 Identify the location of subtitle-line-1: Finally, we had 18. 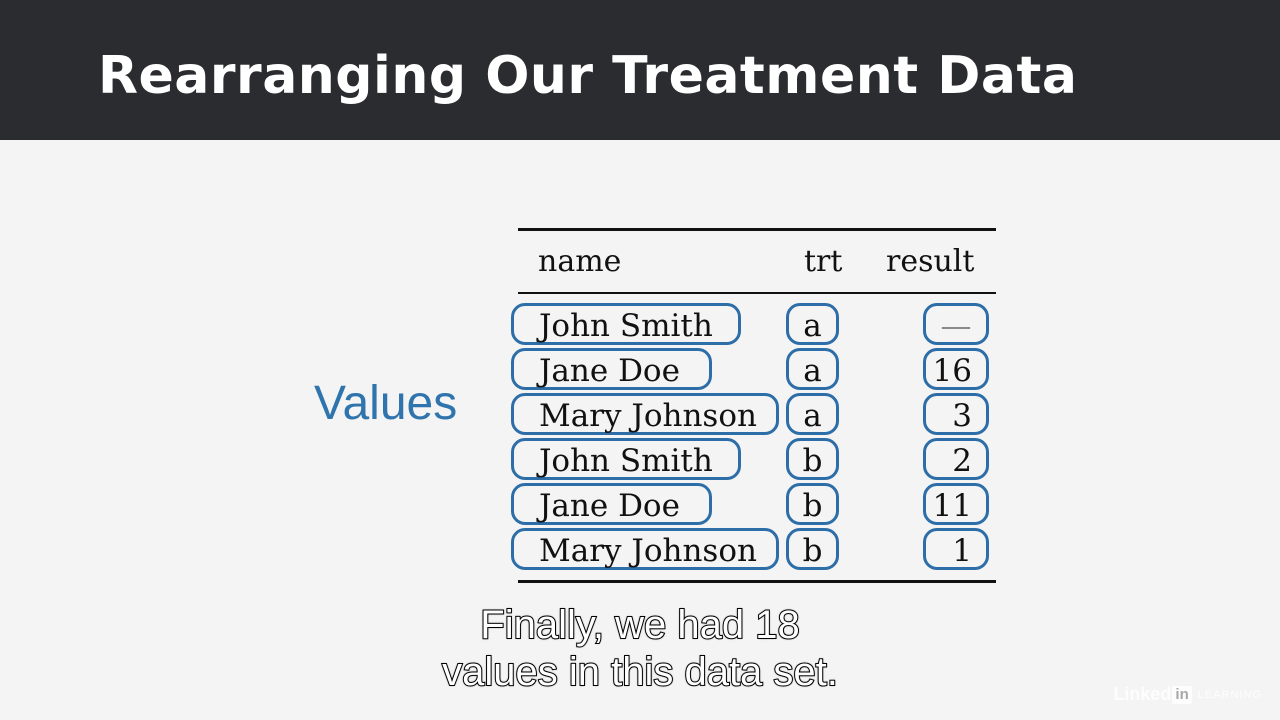
(639, 625).